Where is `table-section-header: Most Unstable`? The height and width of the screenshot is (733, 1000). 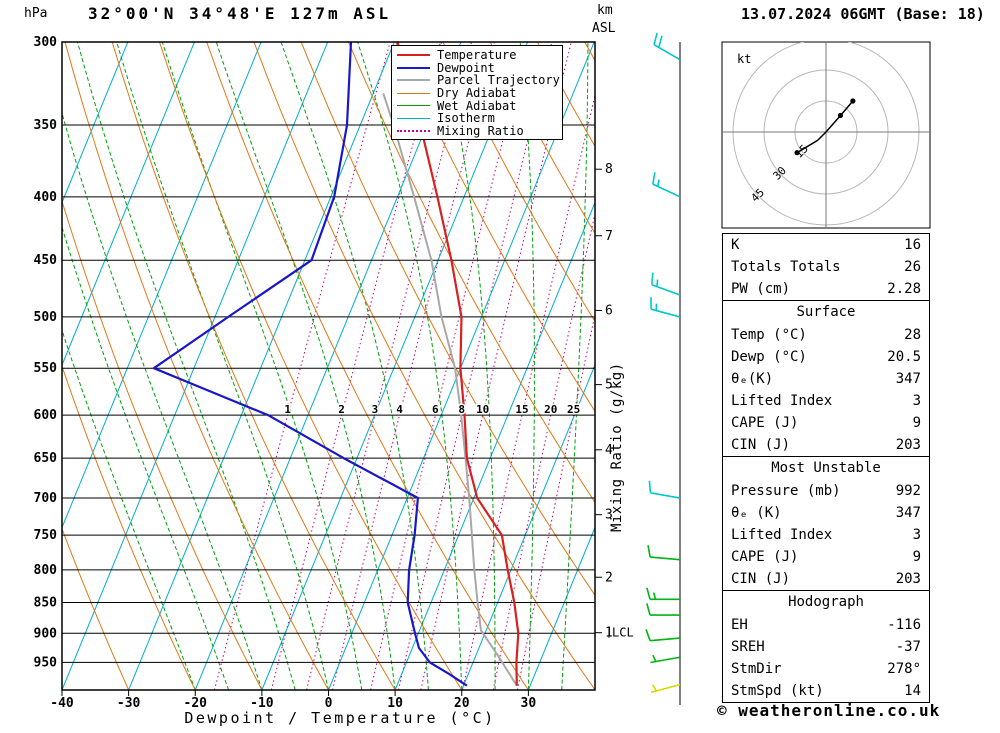
table-section-header: Most Unstable is located at coordinates (826, 468).